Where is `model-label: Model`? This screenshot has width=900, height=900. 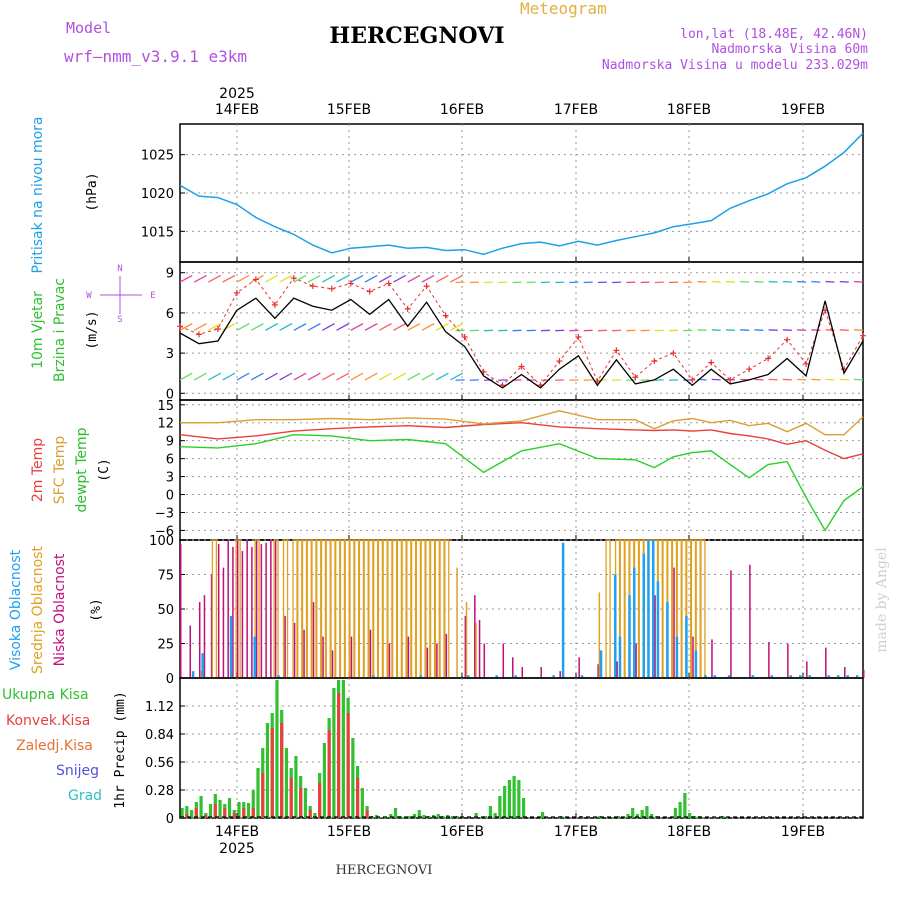 model-label: Model is located at coordinates (88, 28).